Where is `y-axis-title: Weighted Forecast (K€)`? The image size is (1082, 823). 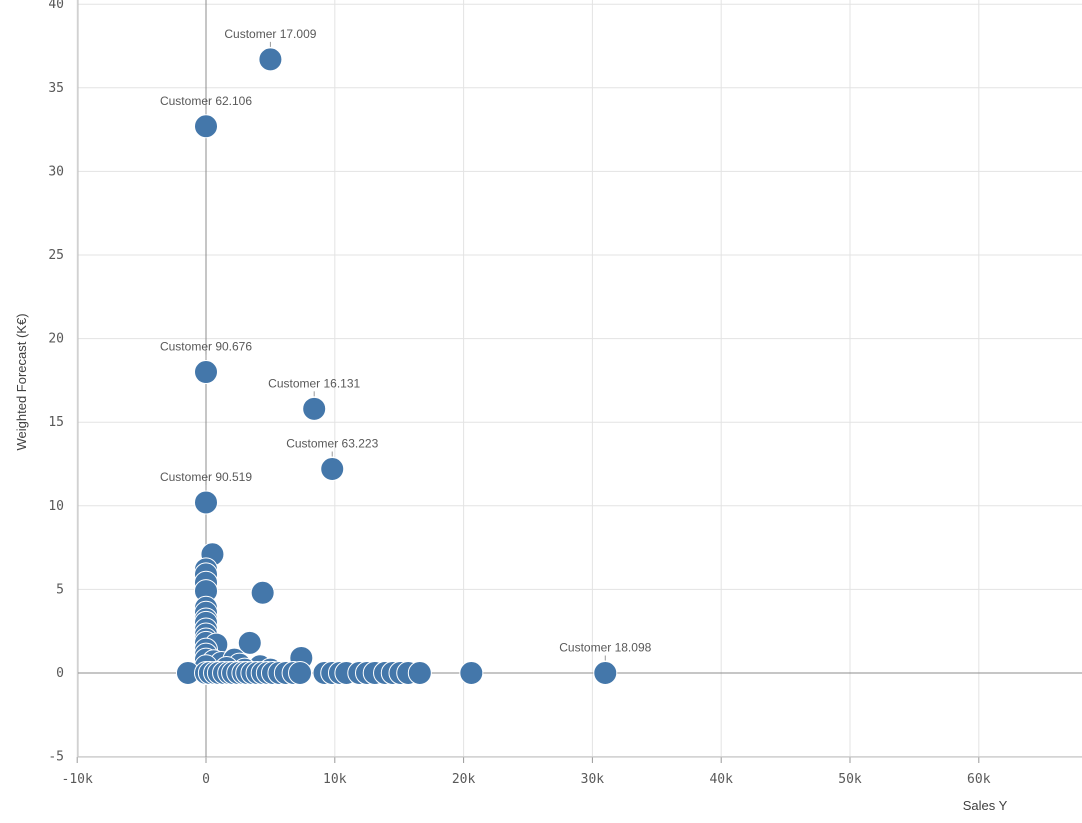 y-axis-title: Weighted Forecast (K€) is located at coordinates (21, 381).